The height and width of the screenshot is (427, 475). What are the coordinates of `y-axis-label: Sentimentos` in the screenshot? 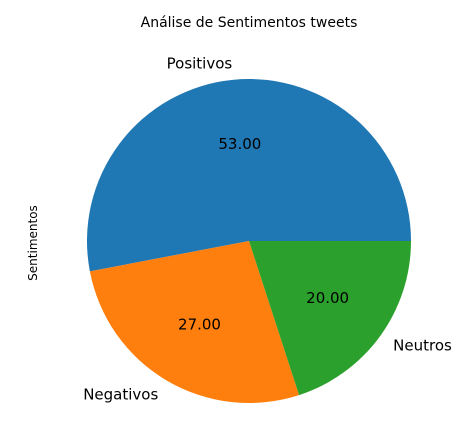 It's located at (33, 243).